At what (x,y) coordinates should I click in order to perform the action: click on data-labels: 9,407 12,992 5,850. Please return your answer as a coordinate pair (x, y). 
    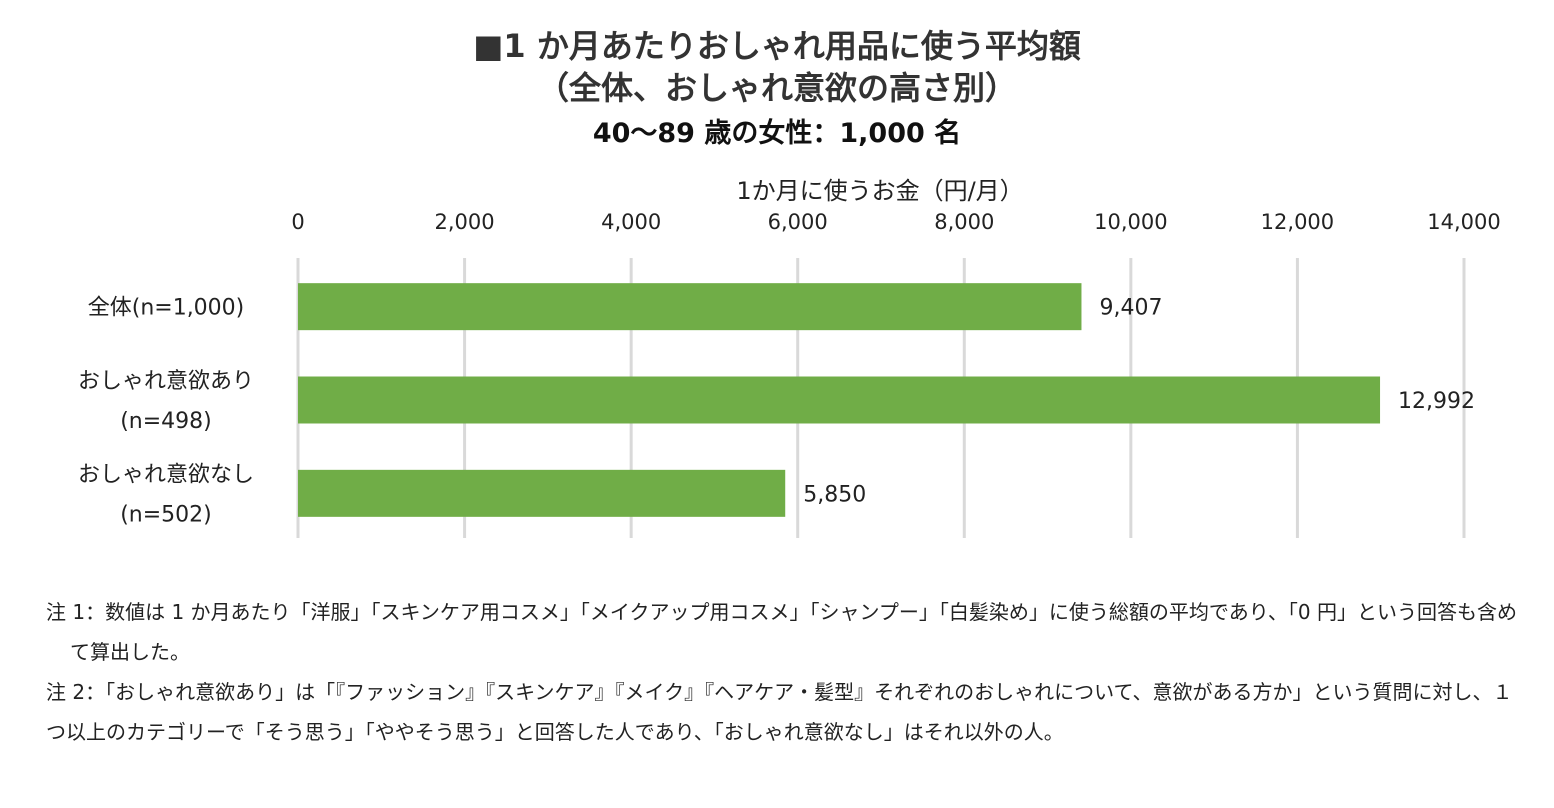
    Looking at the image, I should click on (1139, 402).